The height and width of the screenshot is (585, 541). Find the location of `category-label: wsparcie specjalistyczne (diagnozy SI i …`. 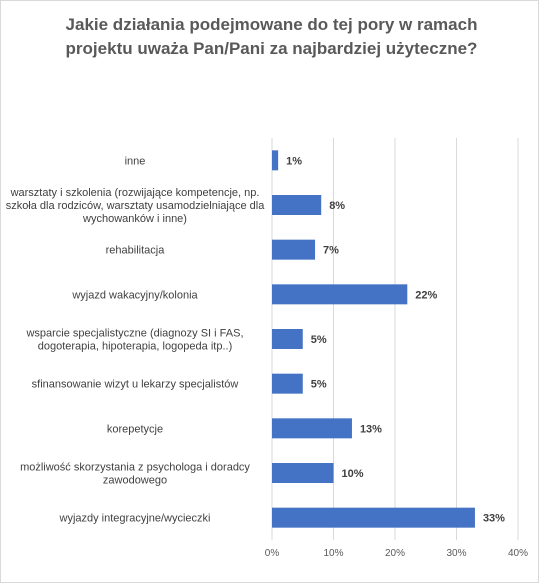

category-label: wsparcie specjalistyczne (diagnozy SI i … is located at coordinates (134, 340).